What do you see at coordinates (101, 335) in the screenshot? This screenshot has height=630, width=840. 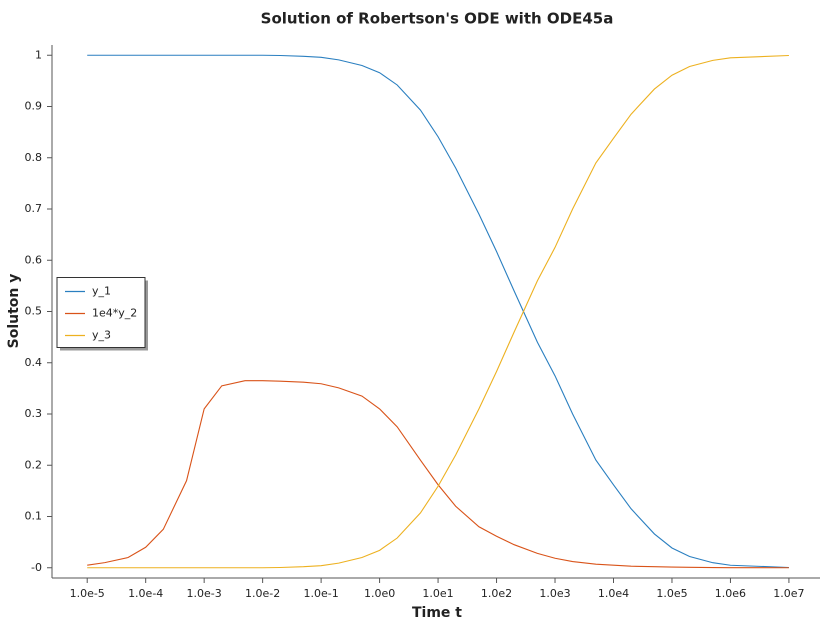 I see `legend-label: y_3` at bounding box center [101, 335].